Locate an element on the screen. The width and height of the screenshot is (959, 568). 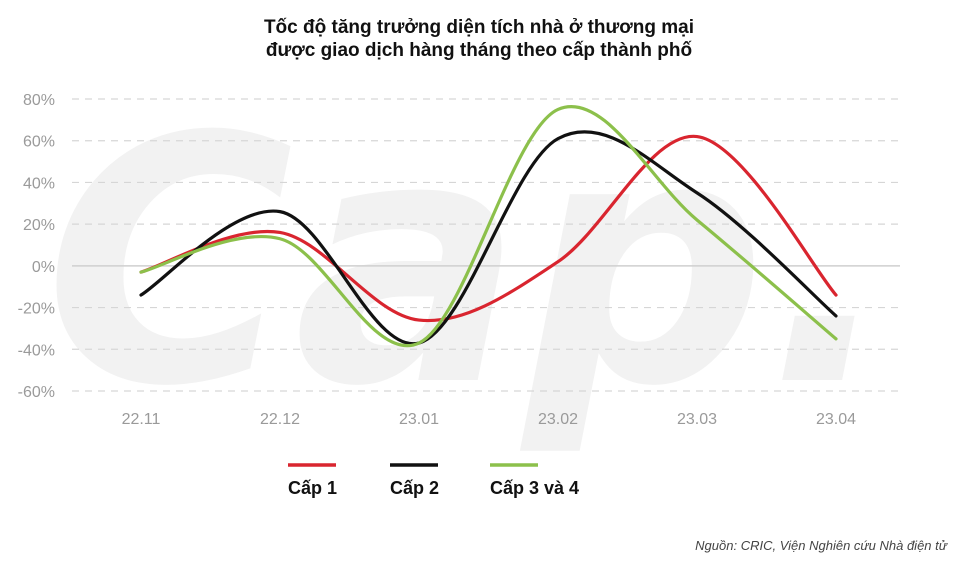
y-axis: 80% 60% 40% 20% 0% -20% -40% -60% is located at coordinates (36, 246).